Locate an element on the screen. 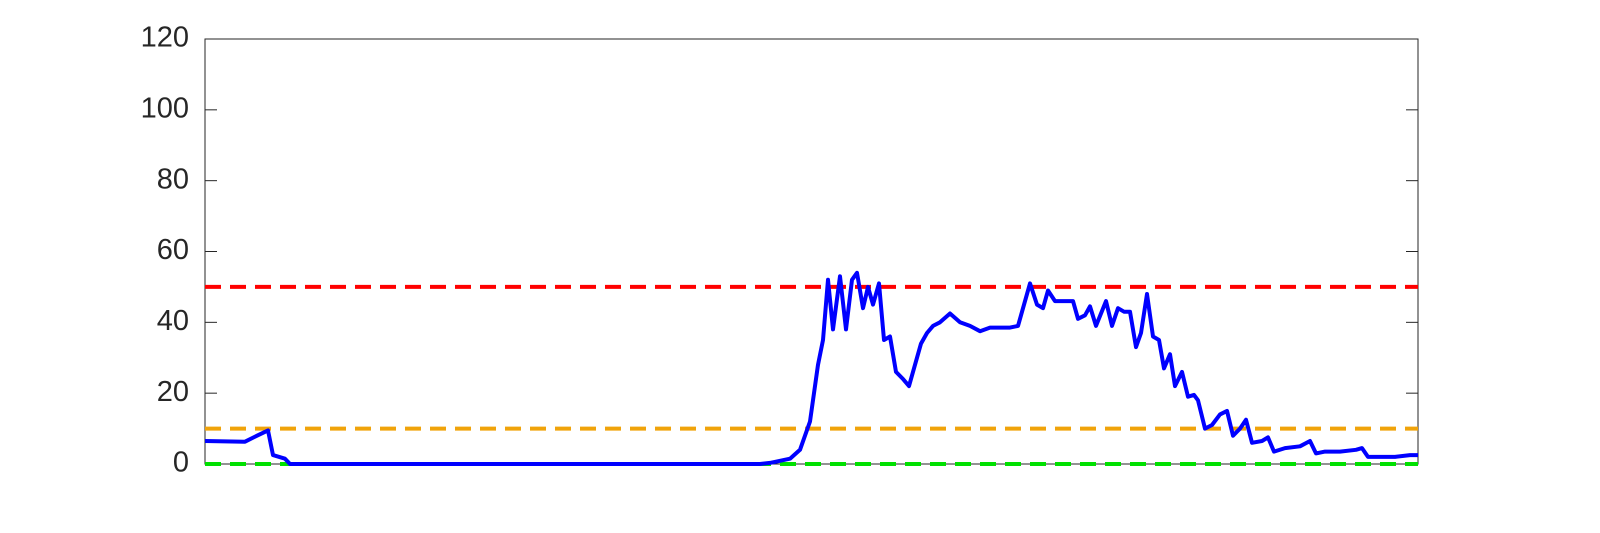  y-tick-label: 20 is located at coordinates (173, 392).